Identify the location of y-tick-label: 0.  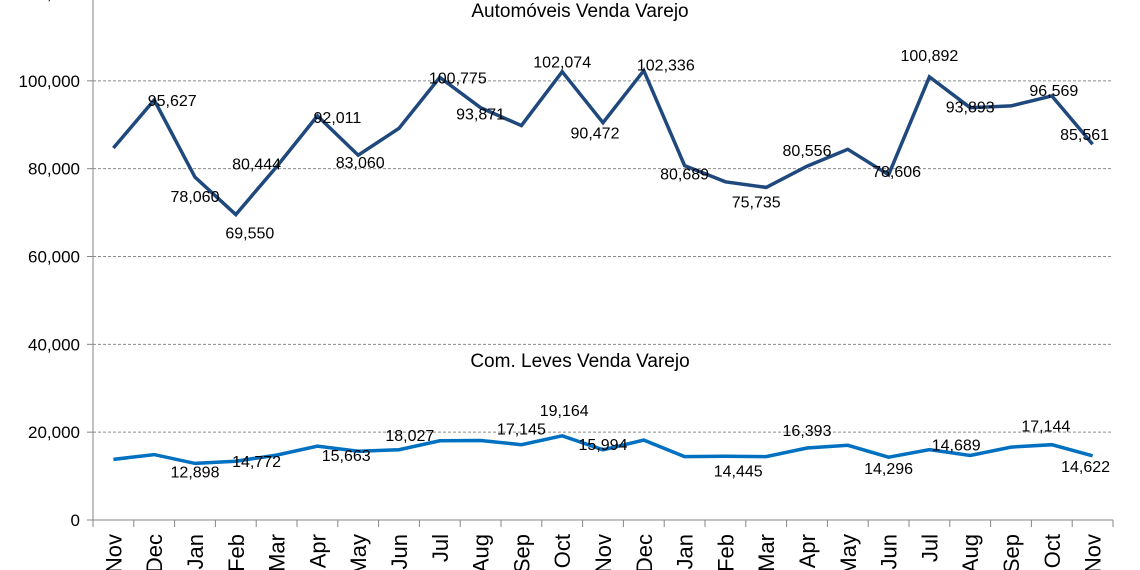
(75, 520).